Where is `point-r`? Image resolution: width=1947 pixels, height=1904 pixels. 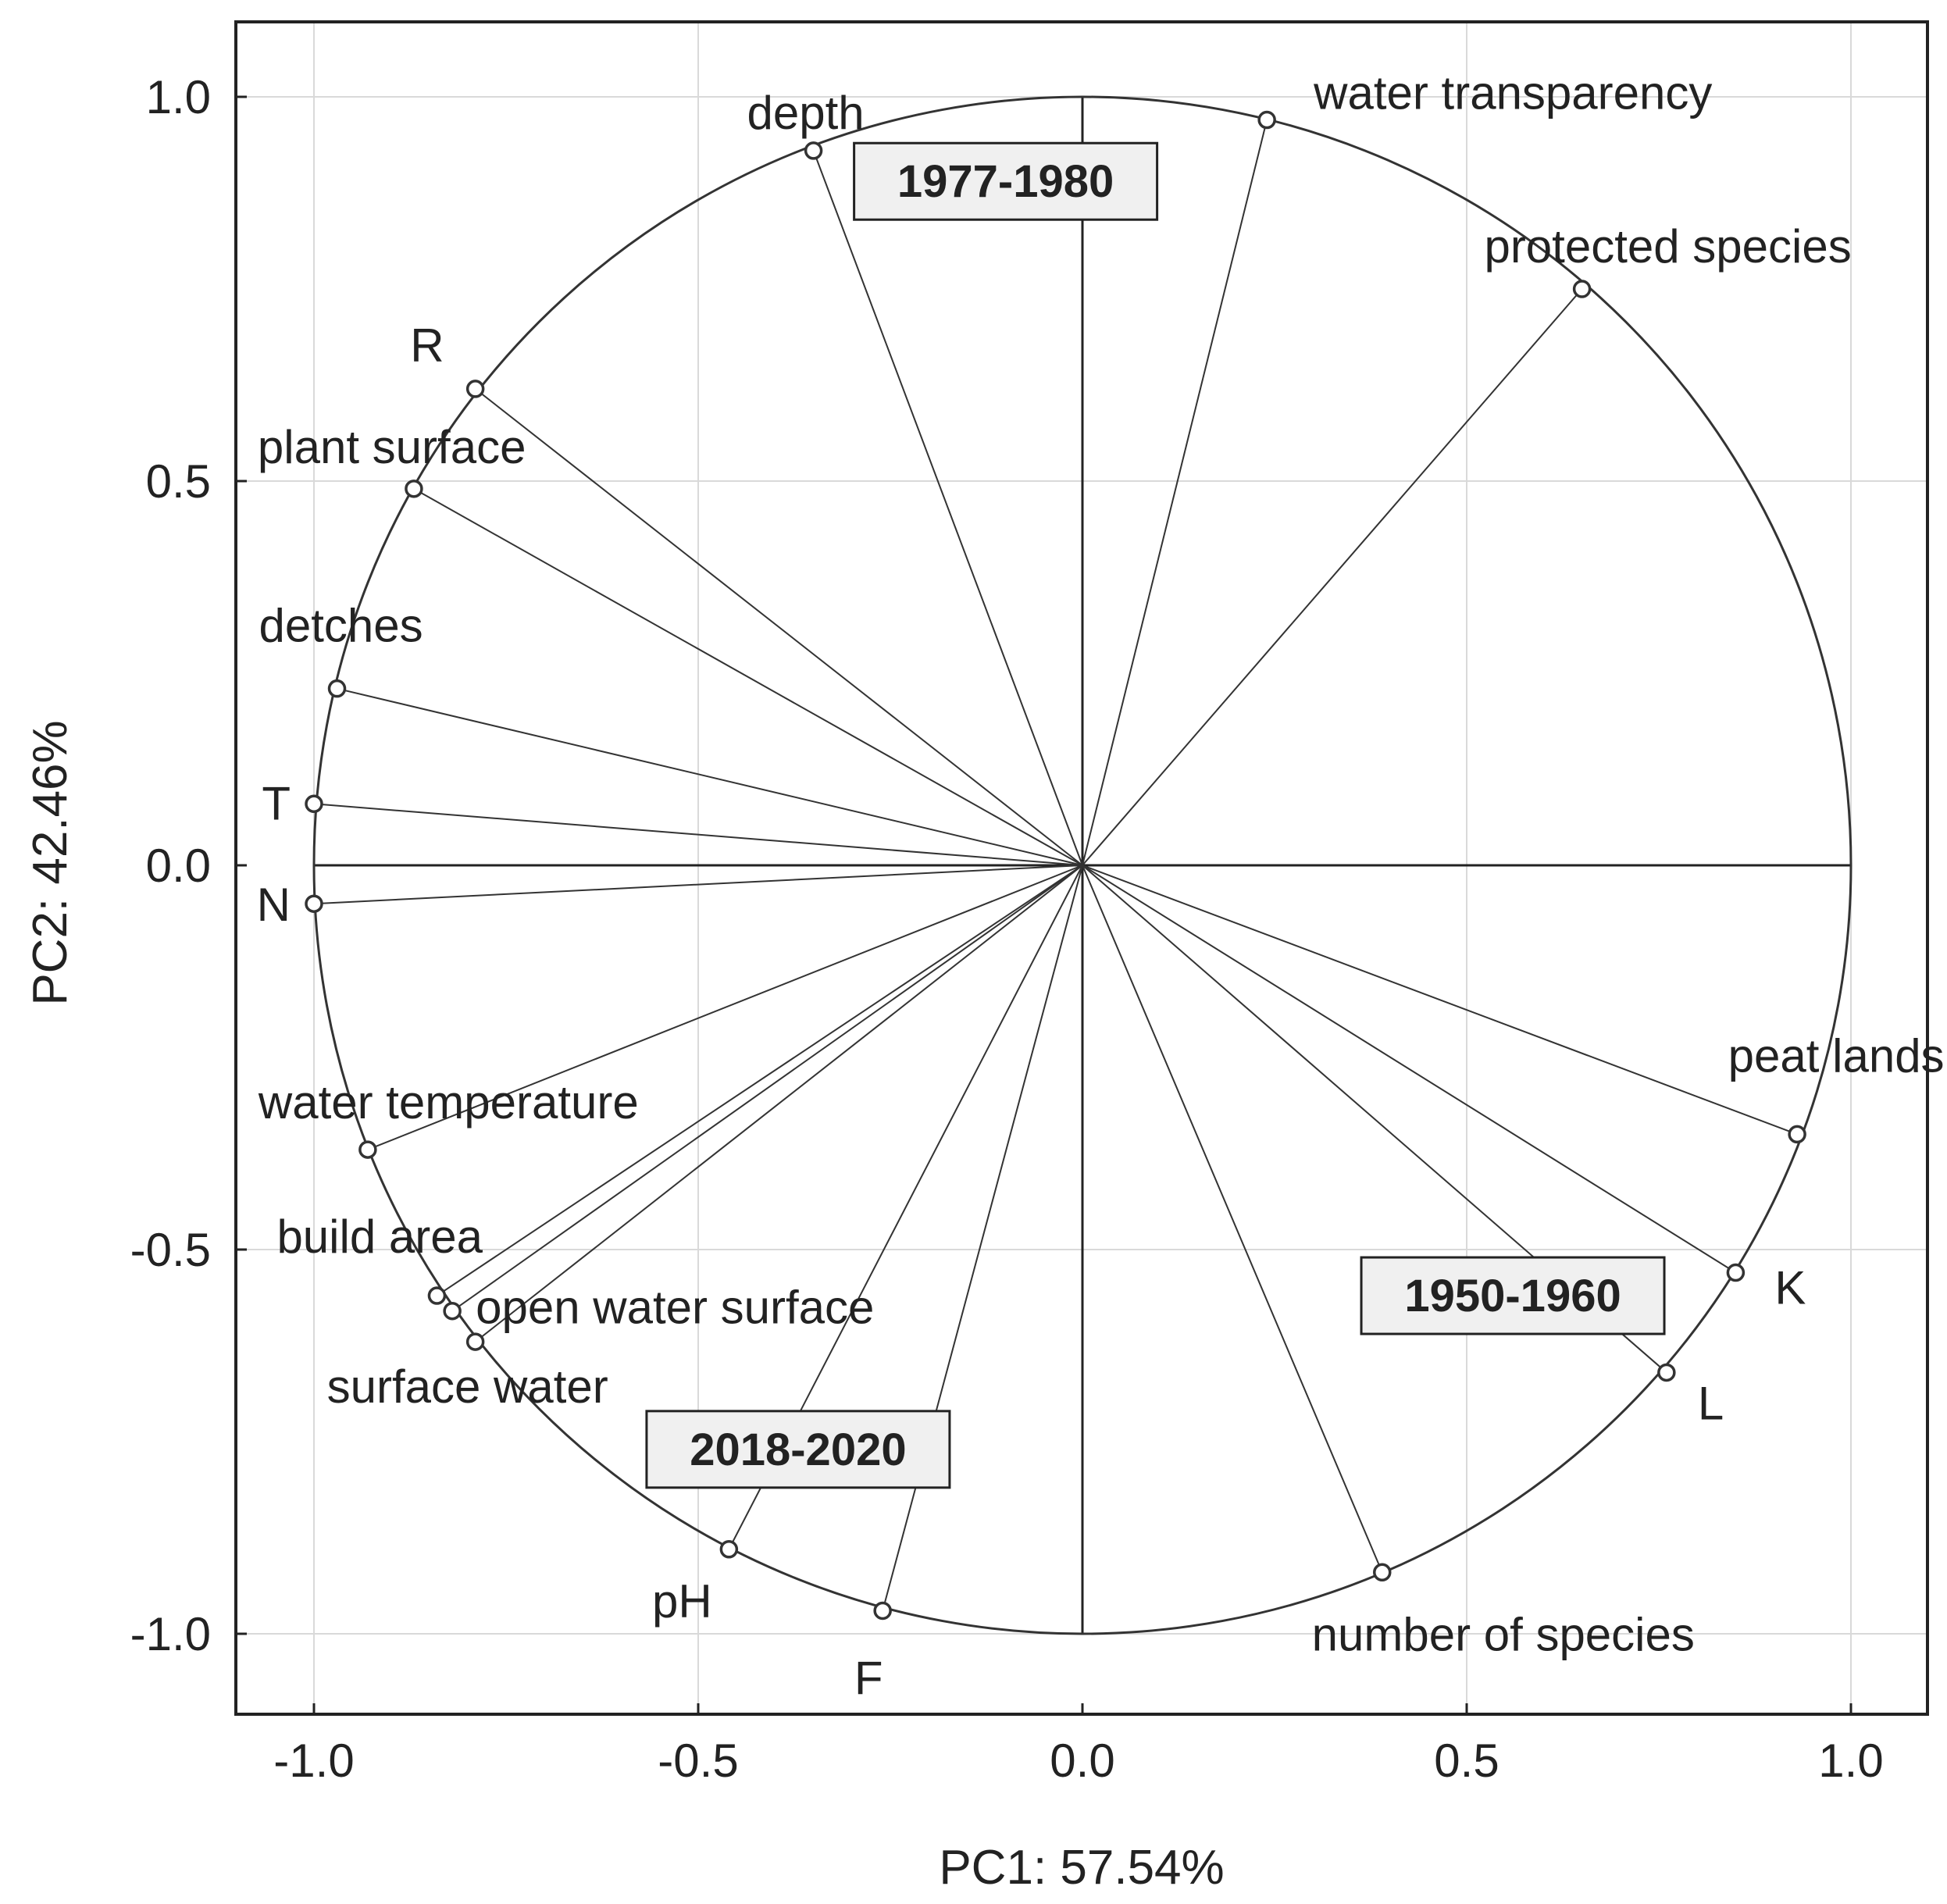 point-r is located at coordinates (475, 389).